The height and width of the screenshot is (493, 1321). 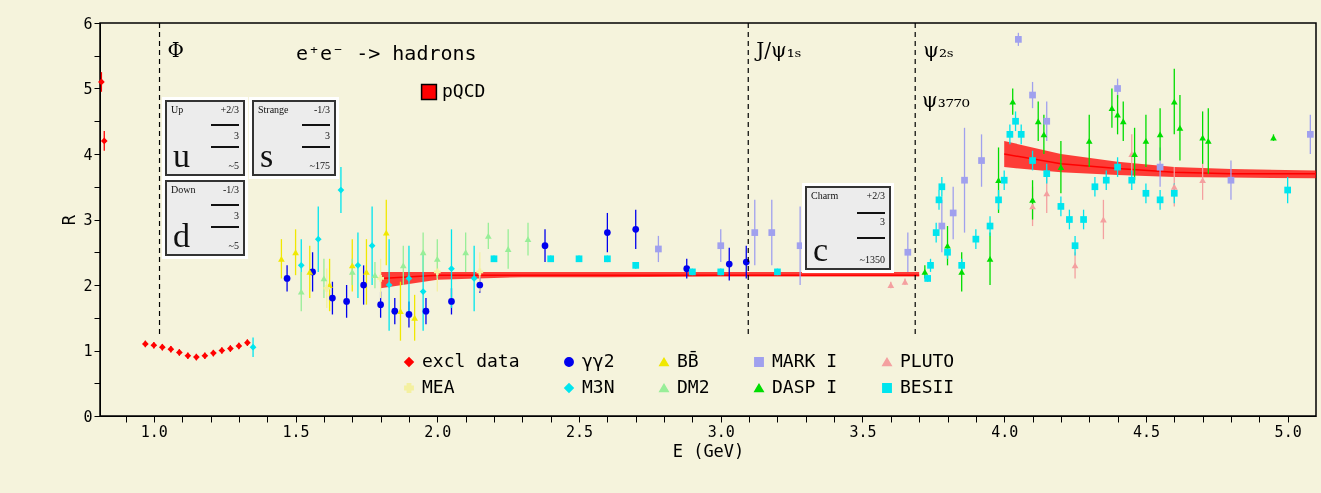 I want to click on legend-label: BB̄, so click(x=688, y=360).